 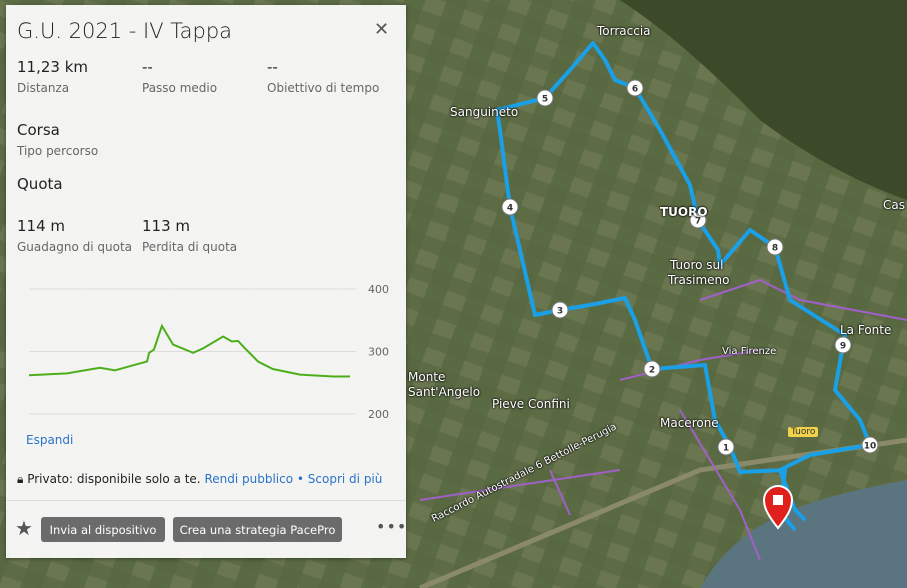 What do you see at coordinates (58, 151) in the screenshot?
I see `route-type-label: Tipo percorso` at bounding box center [58, 151].